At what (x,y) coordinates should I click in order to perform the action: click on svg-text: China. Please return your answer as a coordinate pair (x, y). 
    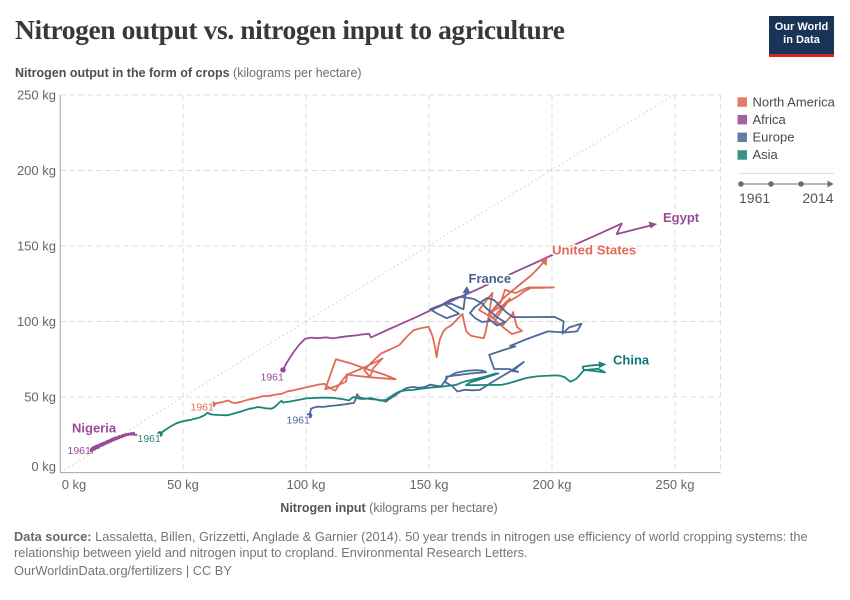
    Looking at the image, I should click on (631, 360).